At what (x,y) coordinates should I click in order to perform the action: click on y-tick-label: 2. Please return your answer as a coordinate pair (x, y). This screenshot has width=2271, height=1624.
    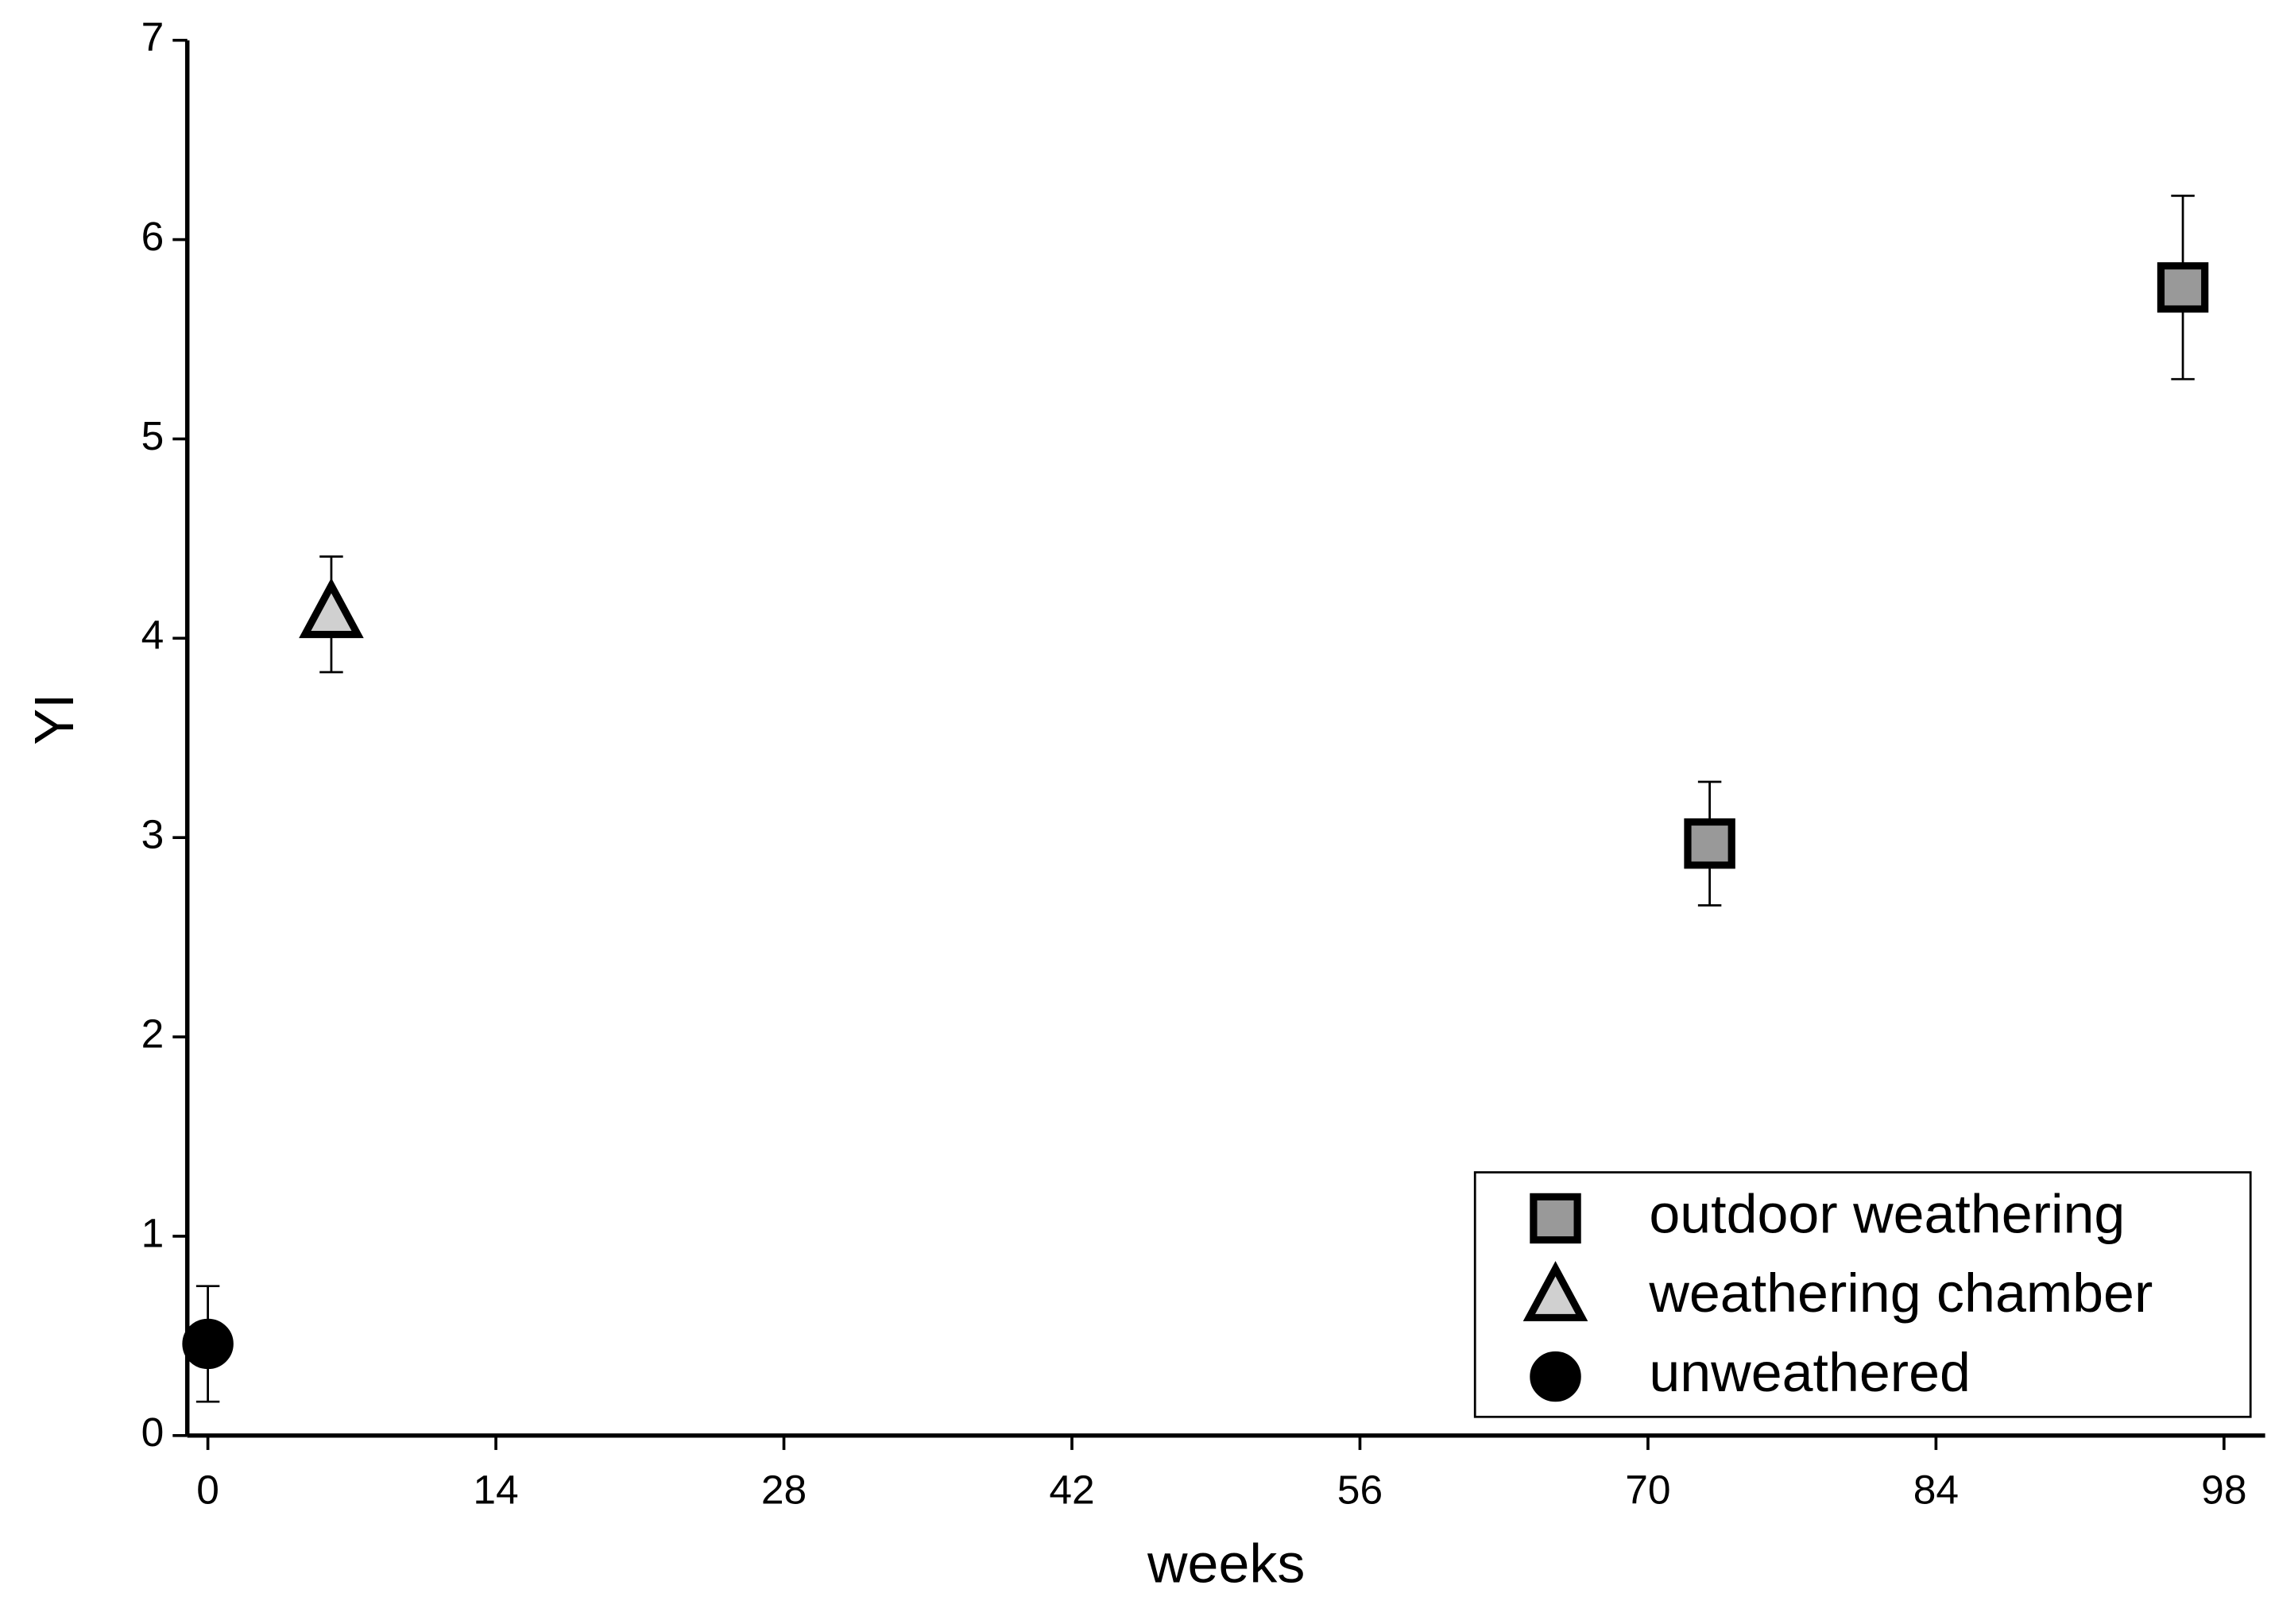
    Looking at the image, I should click on (152, 1034).